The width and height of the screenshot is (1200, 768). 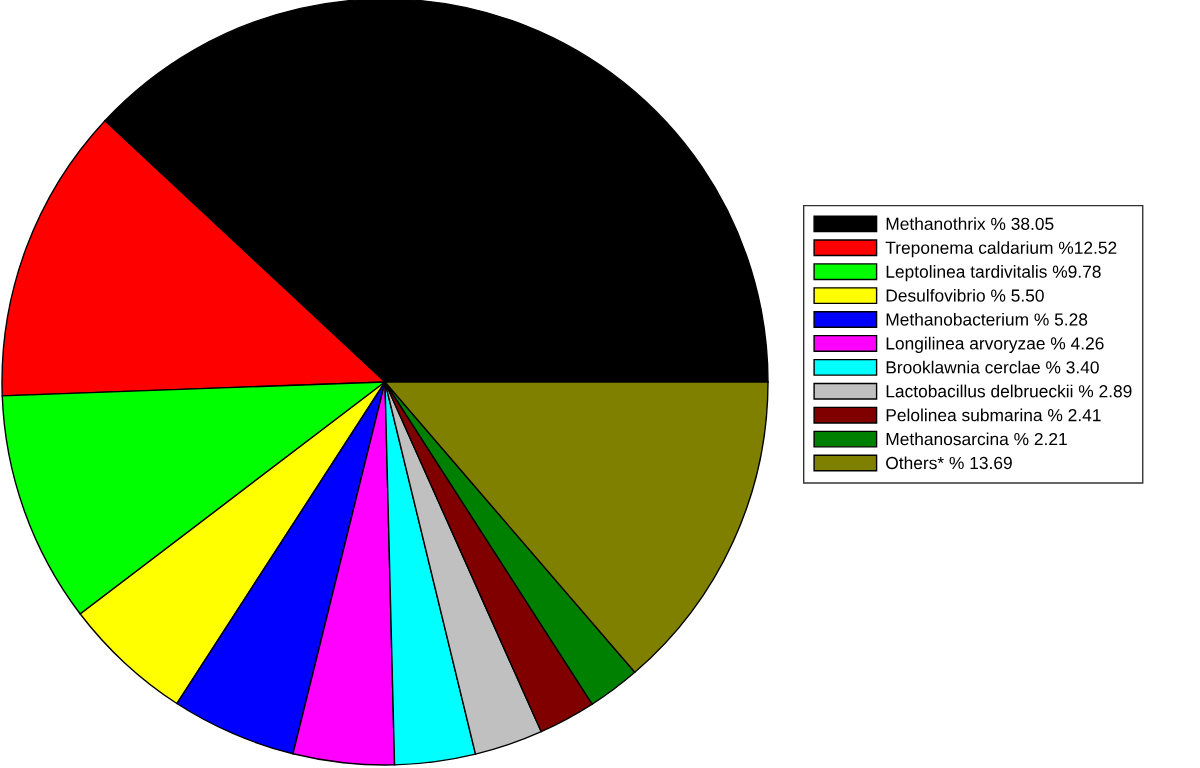 What do you see at coordinates (987, 319) in the screenshot?
I see `legend-label: Methanobacterium % 5.28` at bounding box center [987, 319].